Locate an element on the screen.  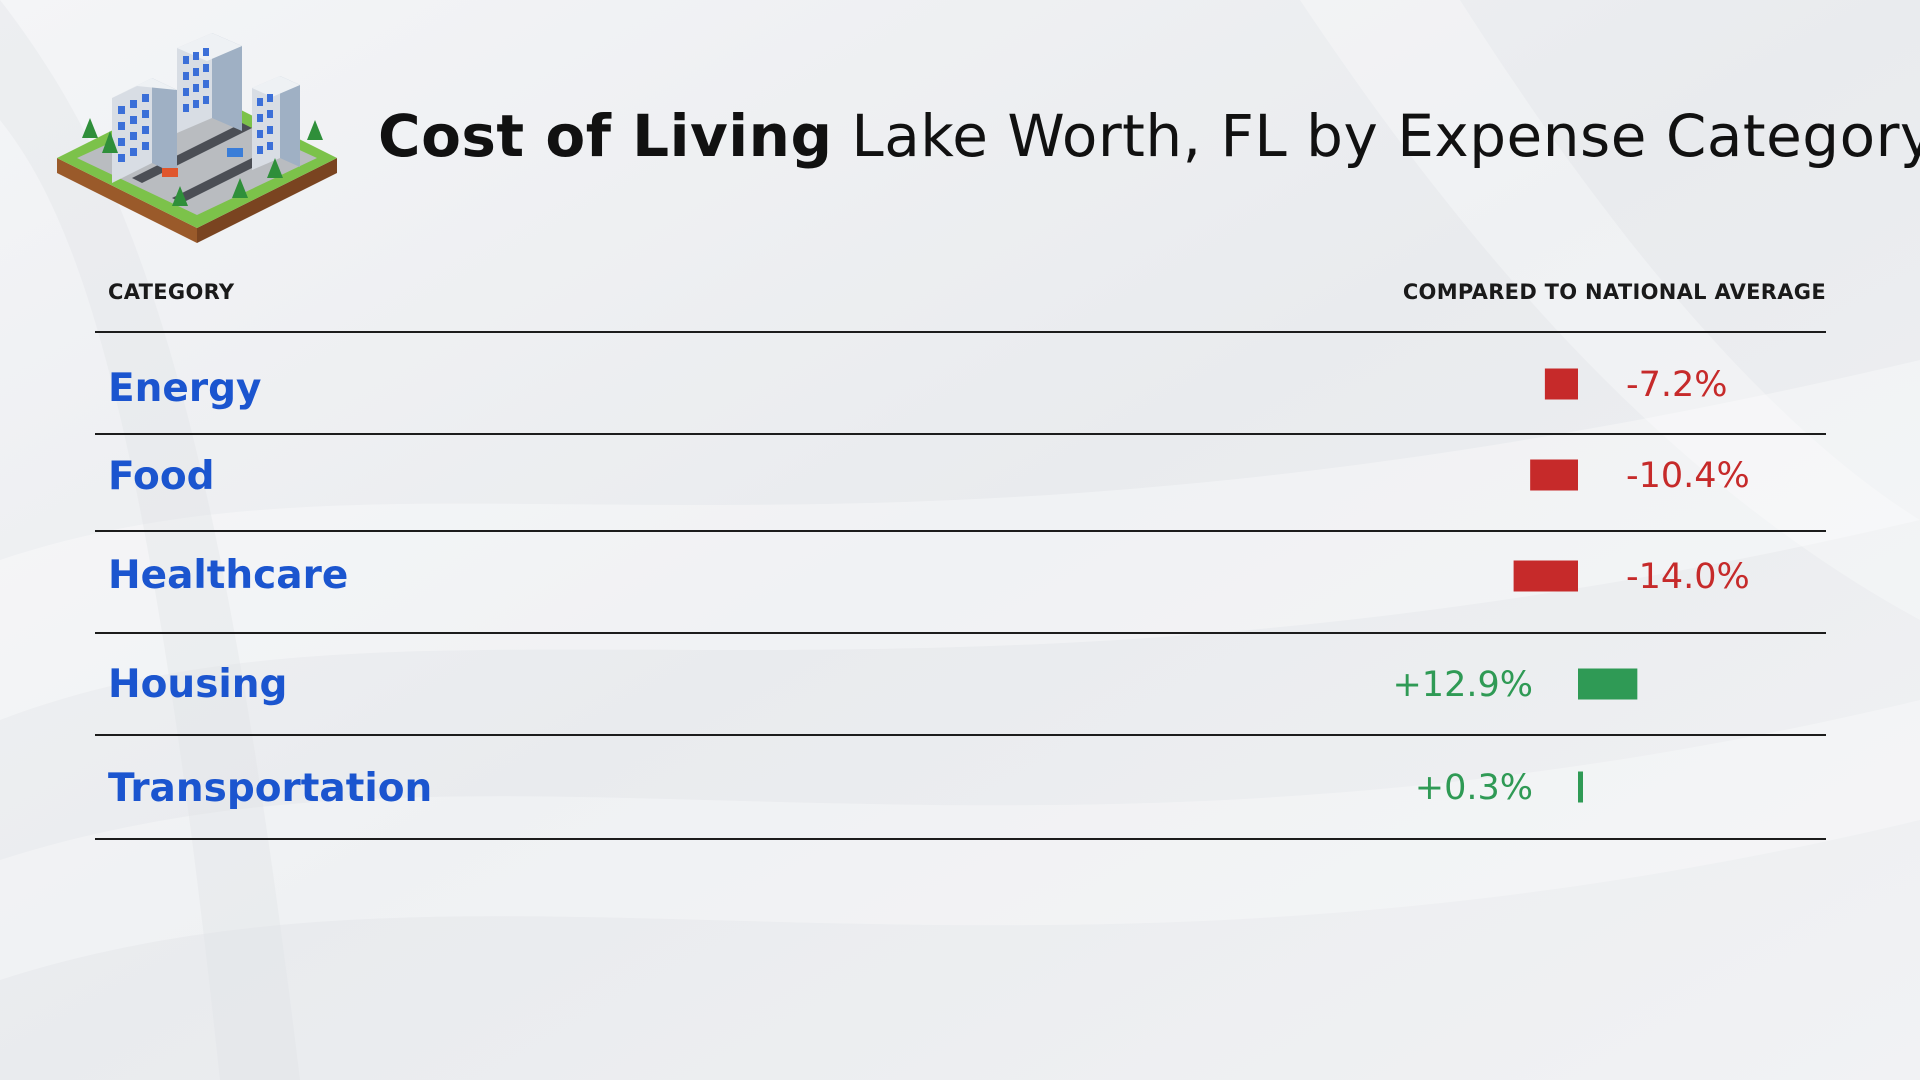
column-header-category: CATEGORY is located at coordinates (171, 292).